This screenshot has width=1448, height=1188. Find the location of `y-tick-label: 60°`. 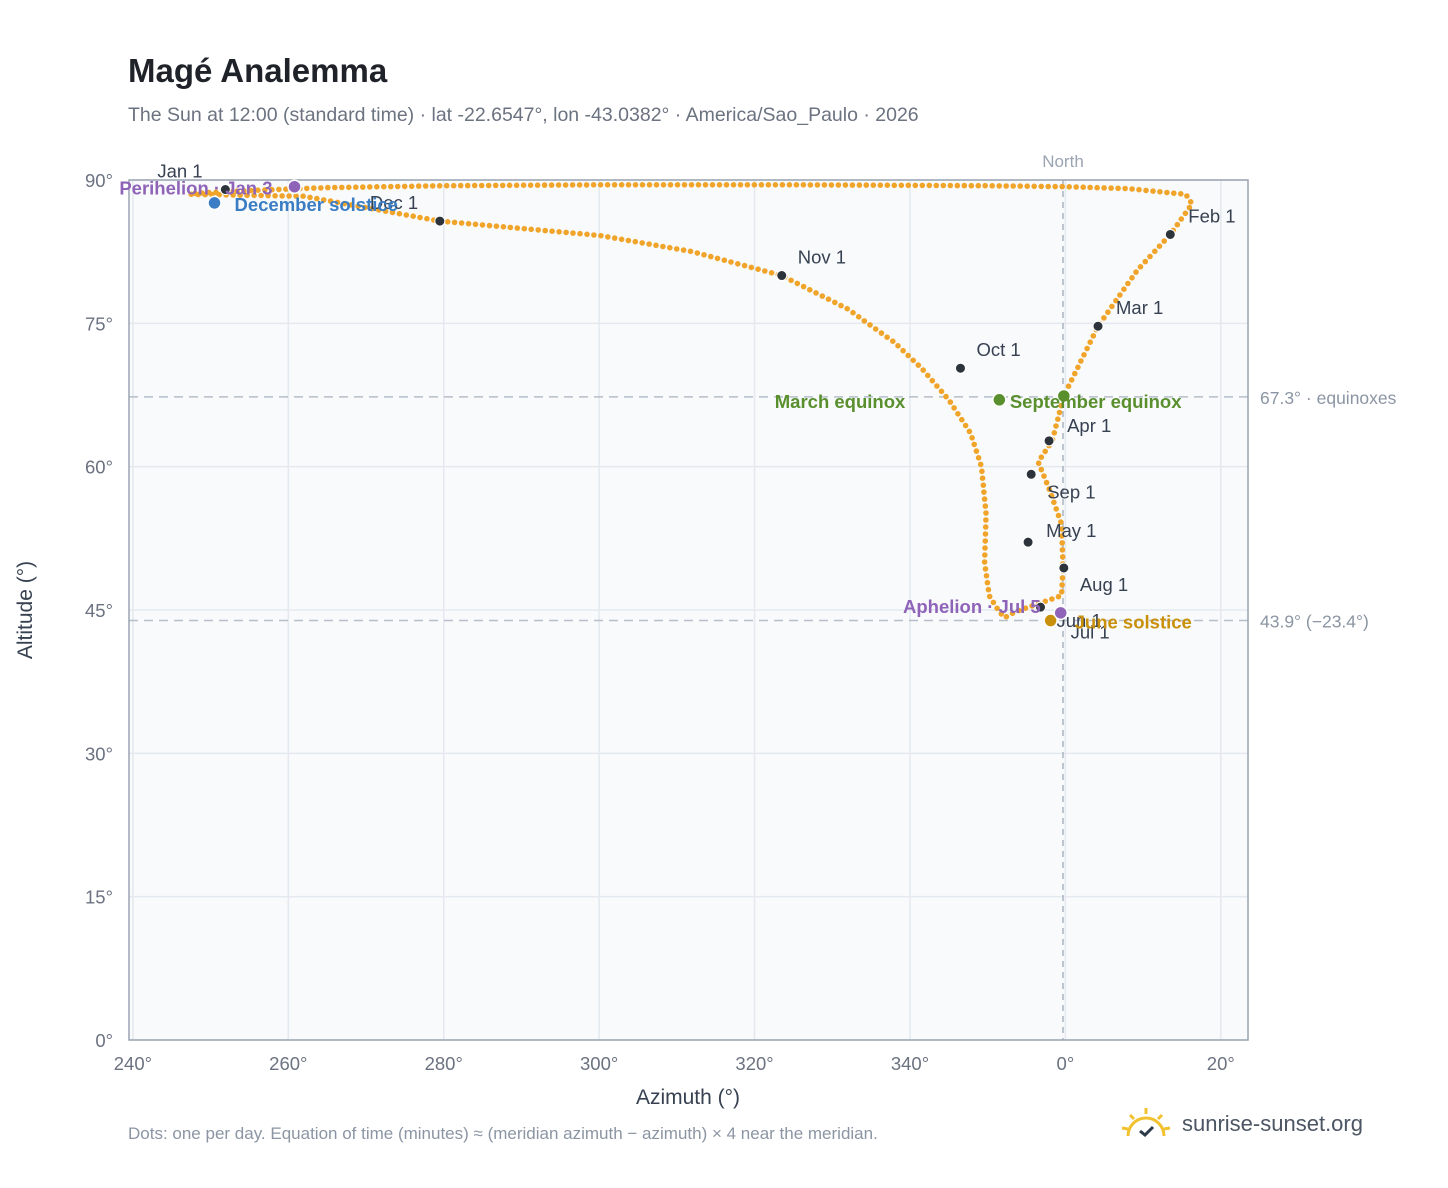

y-tick-label: 60° is located at coordinates (99, 467).